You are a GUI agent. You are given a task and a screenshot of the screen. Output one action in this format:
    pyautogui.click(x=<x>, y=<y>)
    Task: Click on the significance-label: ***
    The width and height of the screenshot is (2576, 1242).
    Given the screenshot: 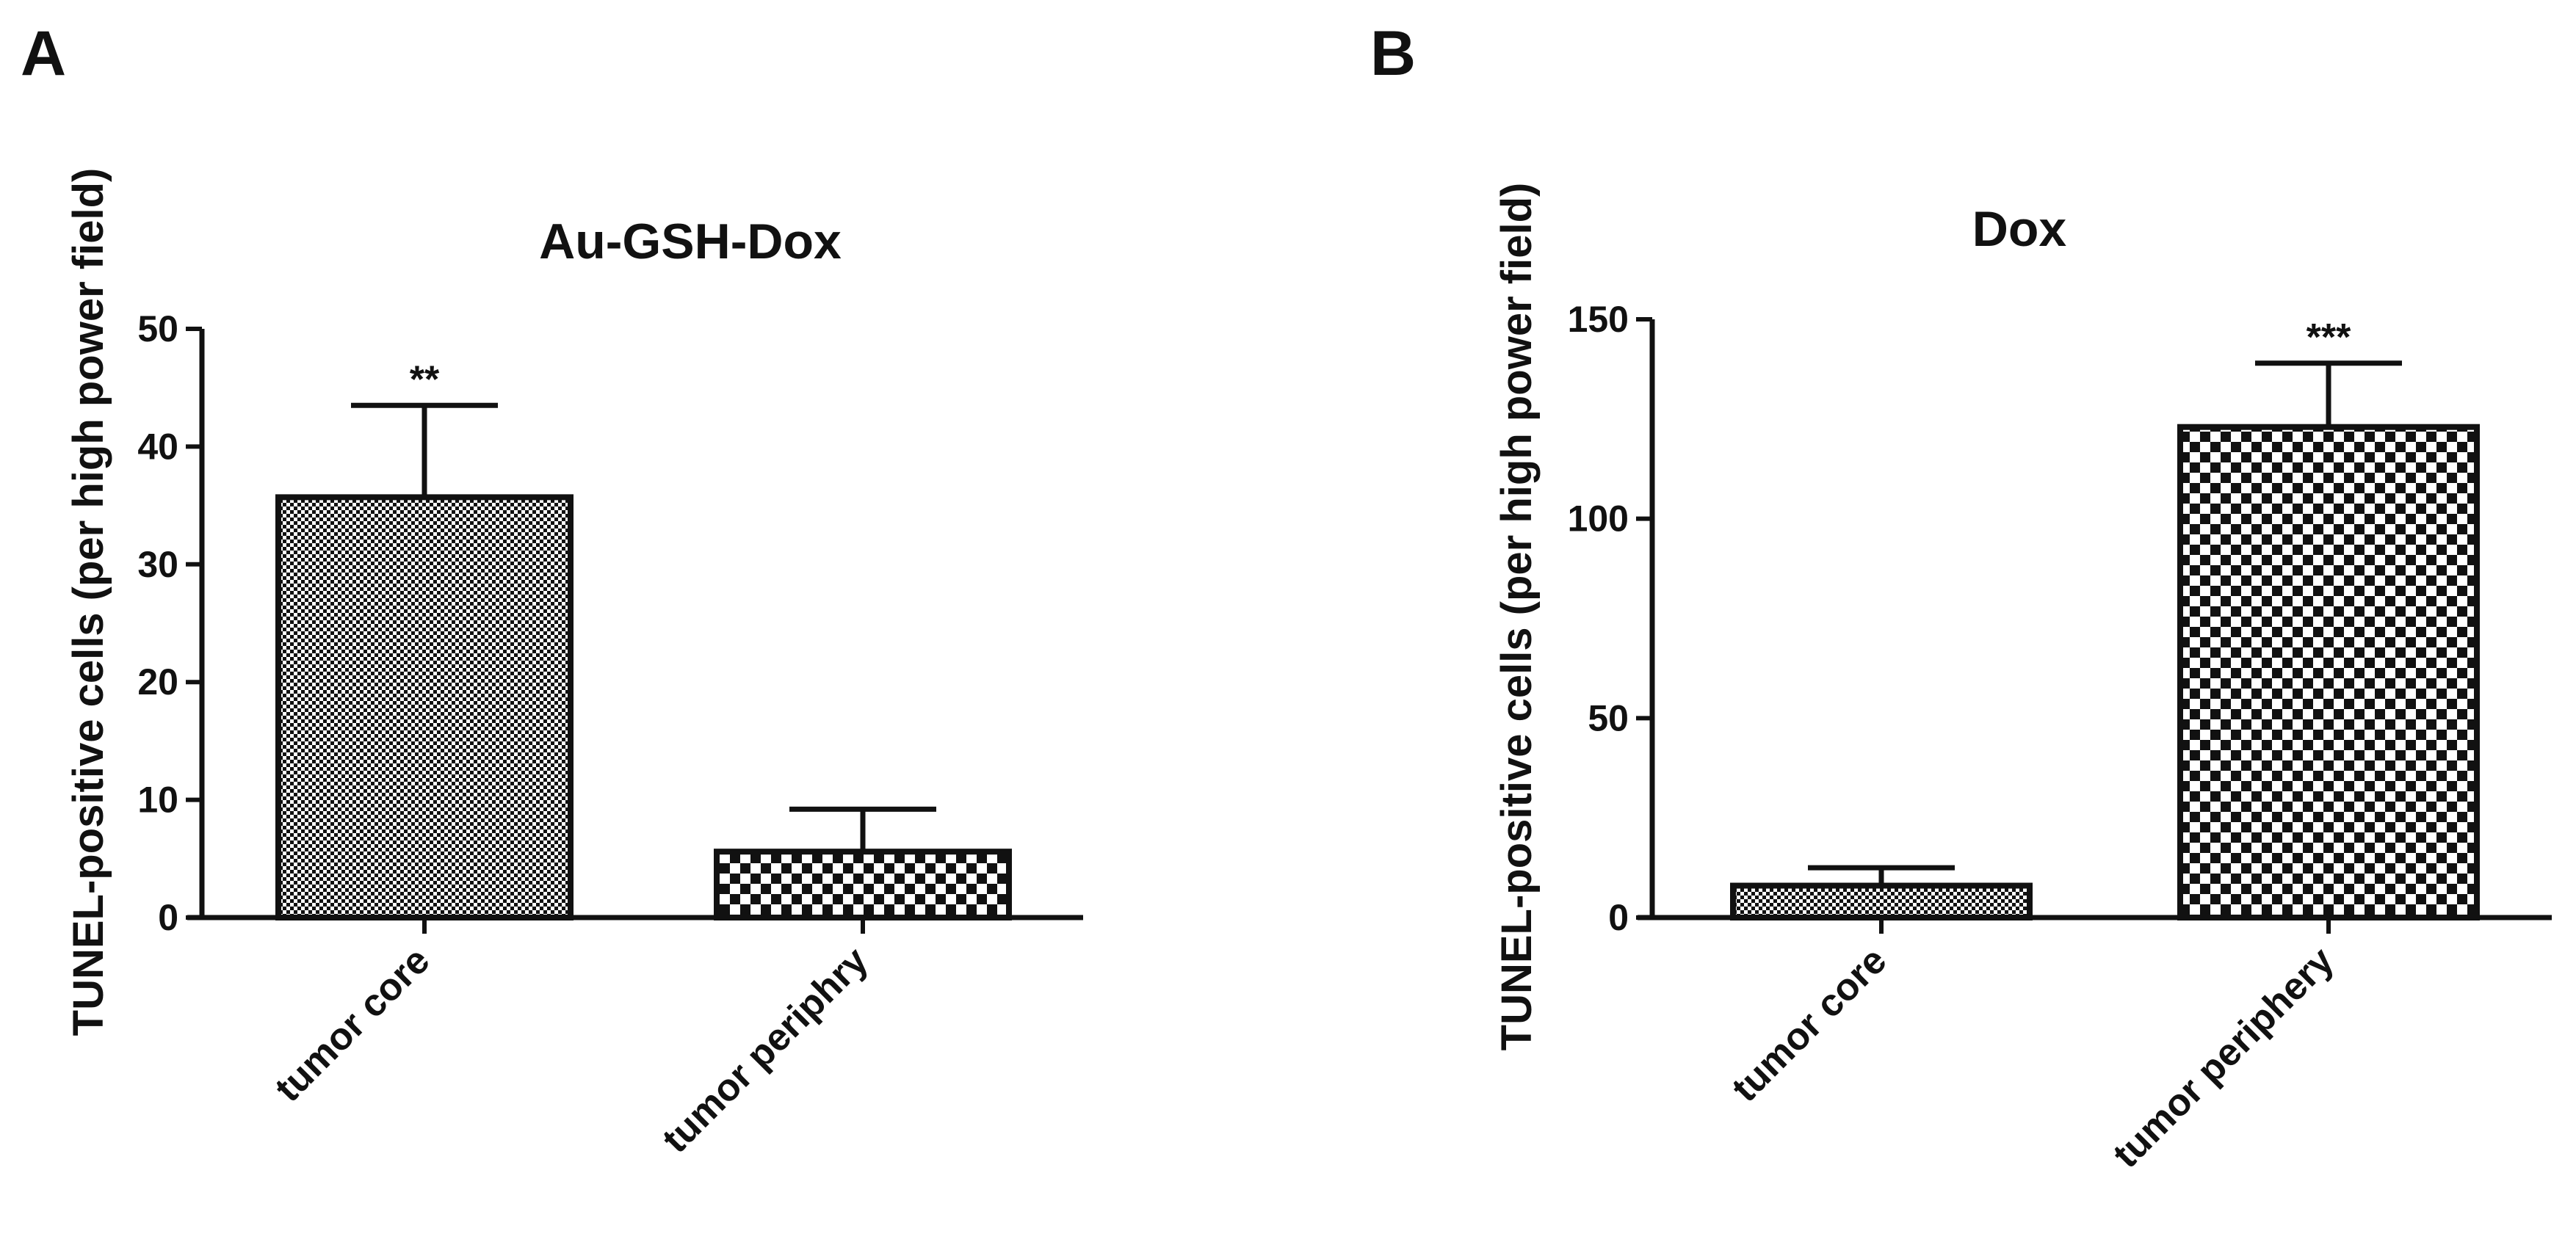 What is the action you would take?
    pyautogui.click(x=2329, y=337)
    